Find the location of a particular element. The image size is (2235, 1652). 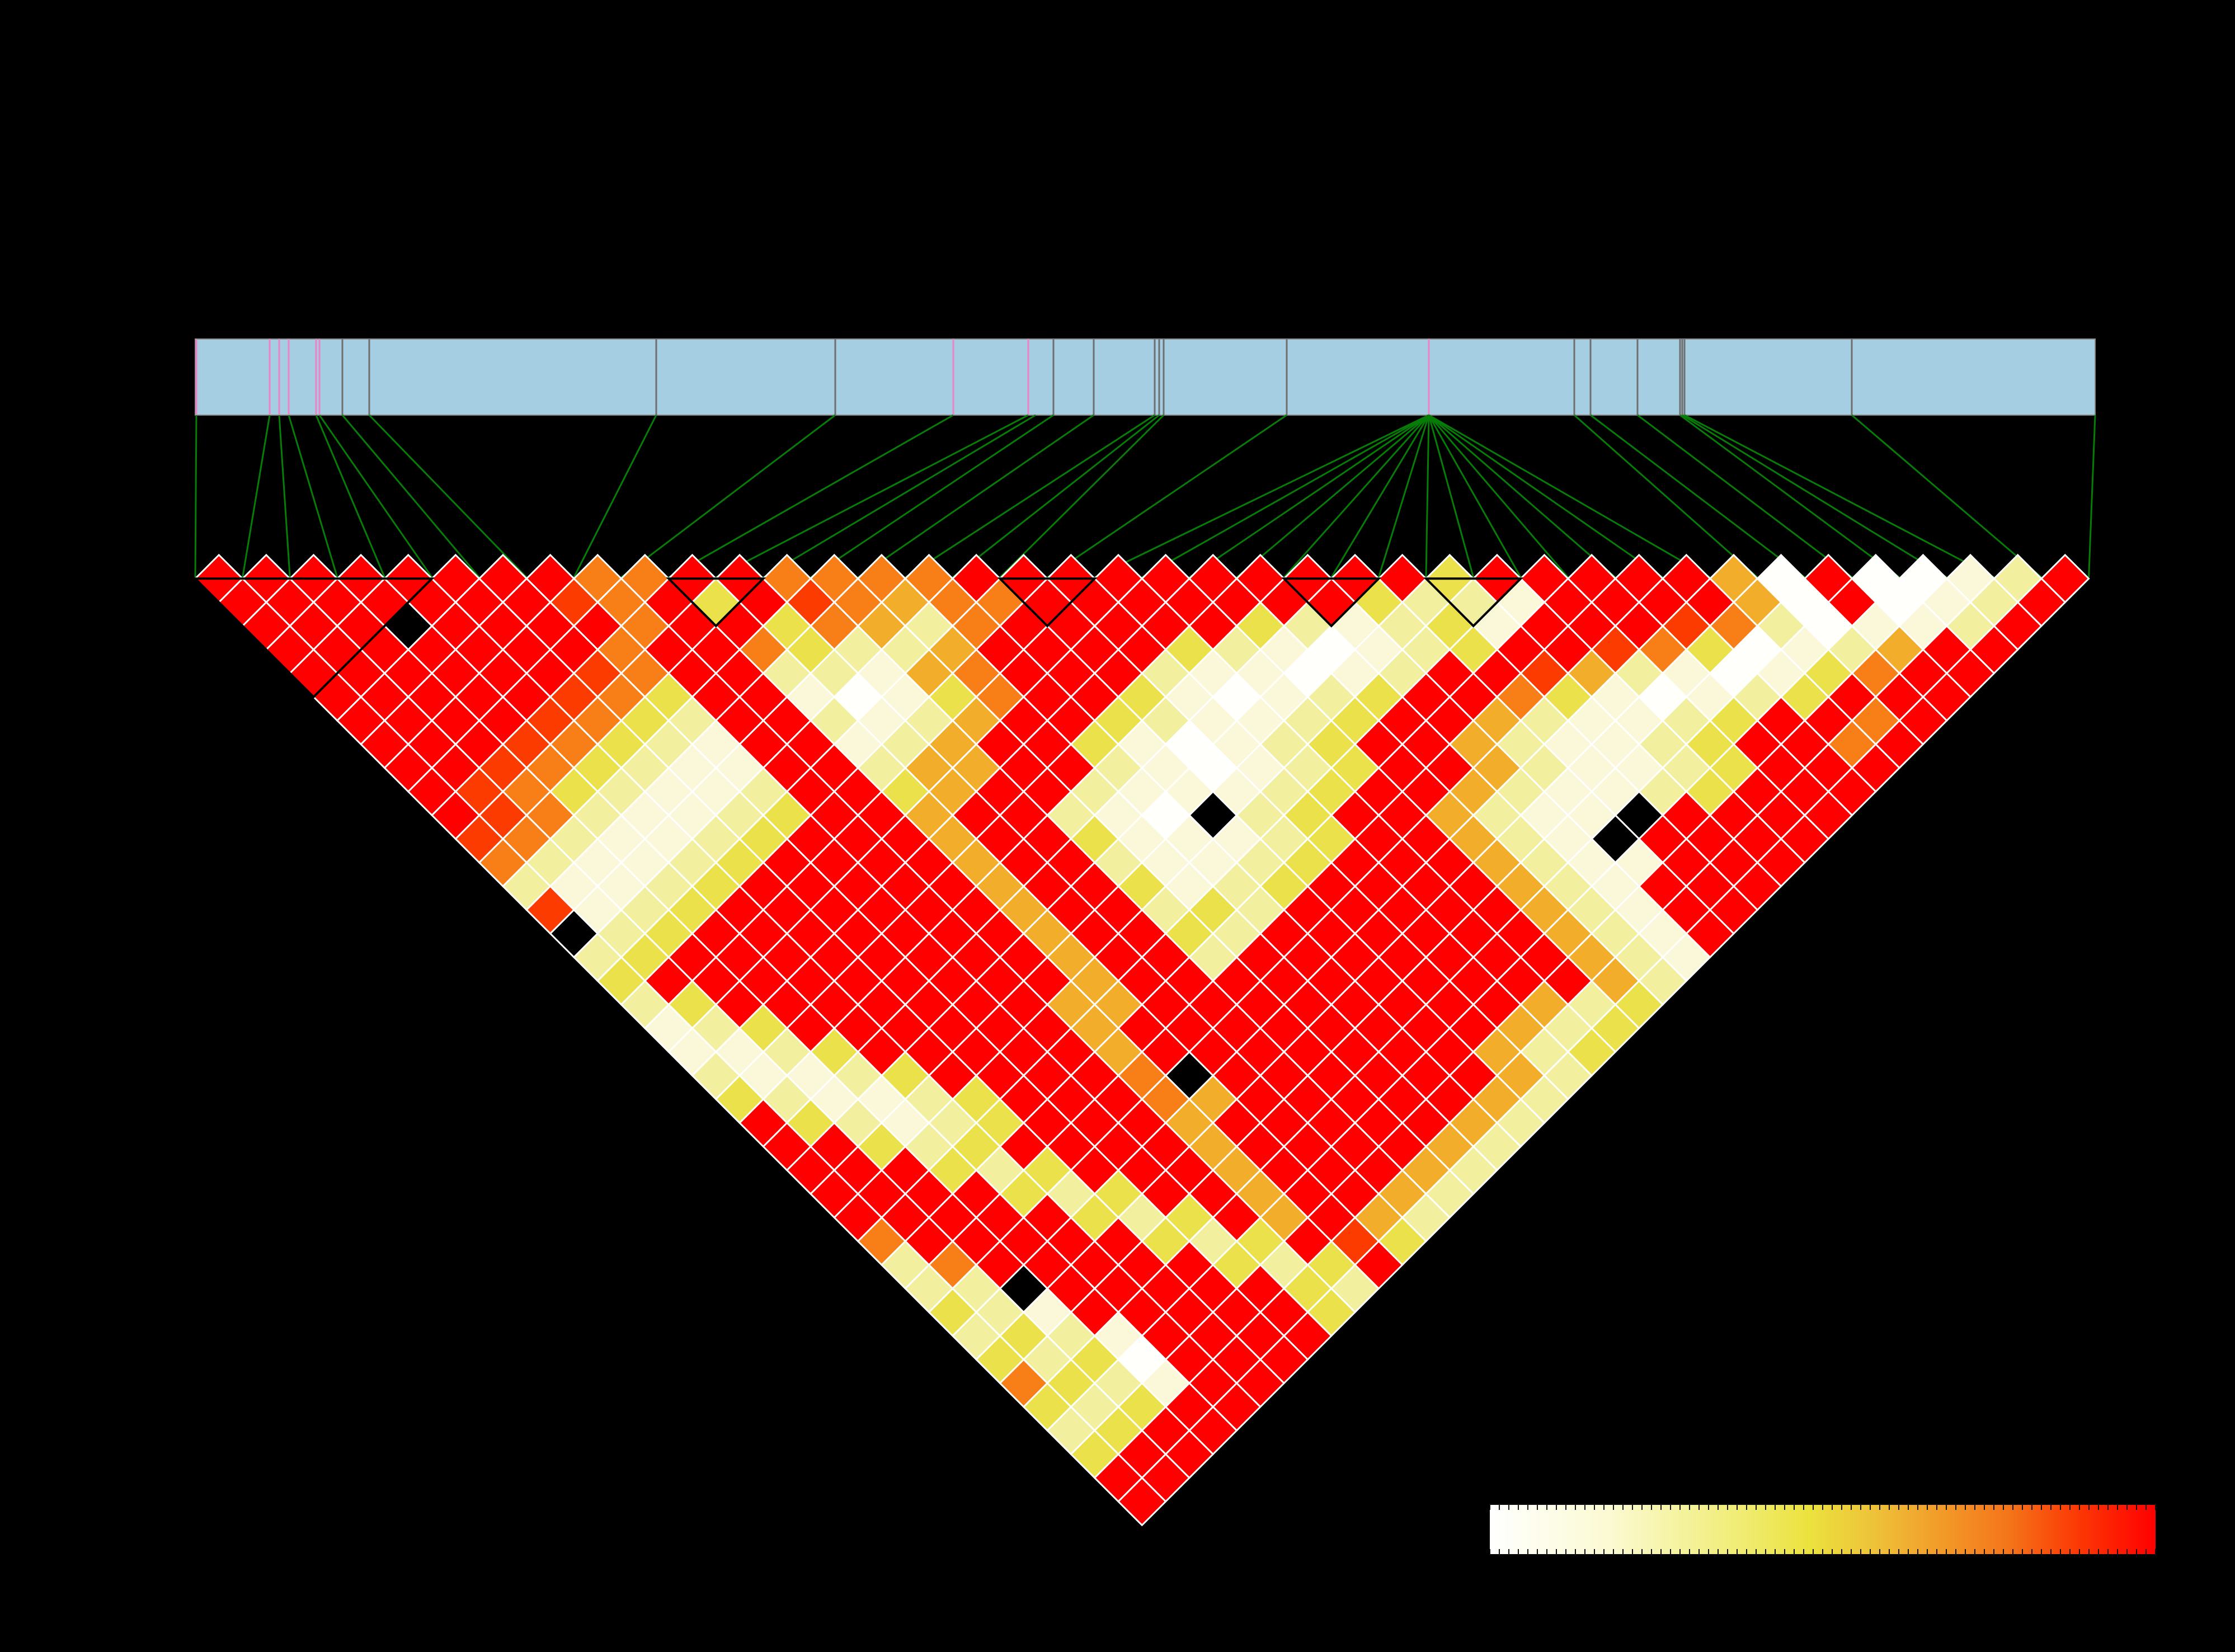

snp-position-connectors is located at coordinates (1145, 496).